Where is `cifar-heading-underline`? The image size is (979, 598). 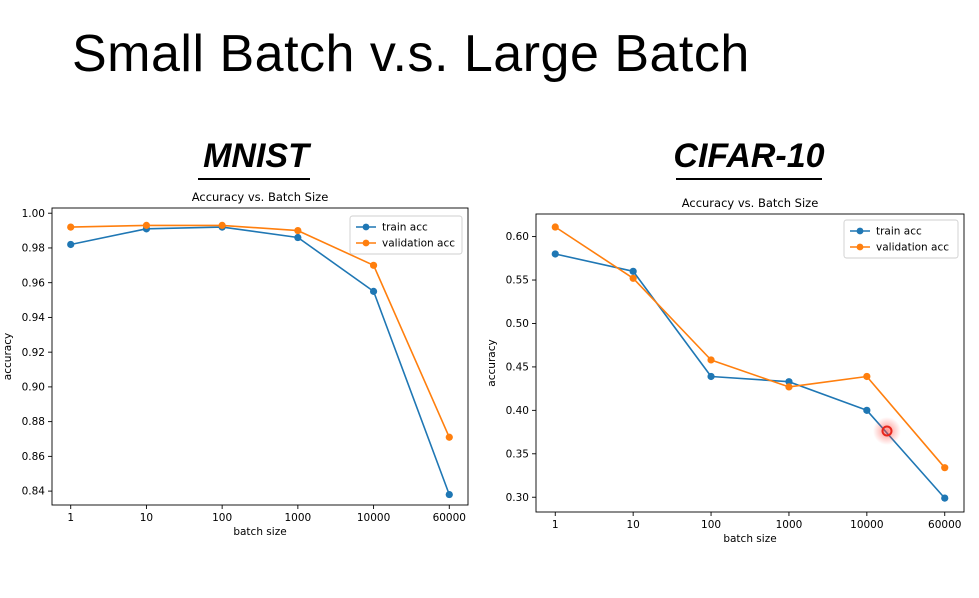 cifar-heading-underline is located at coordinates (749, 179).